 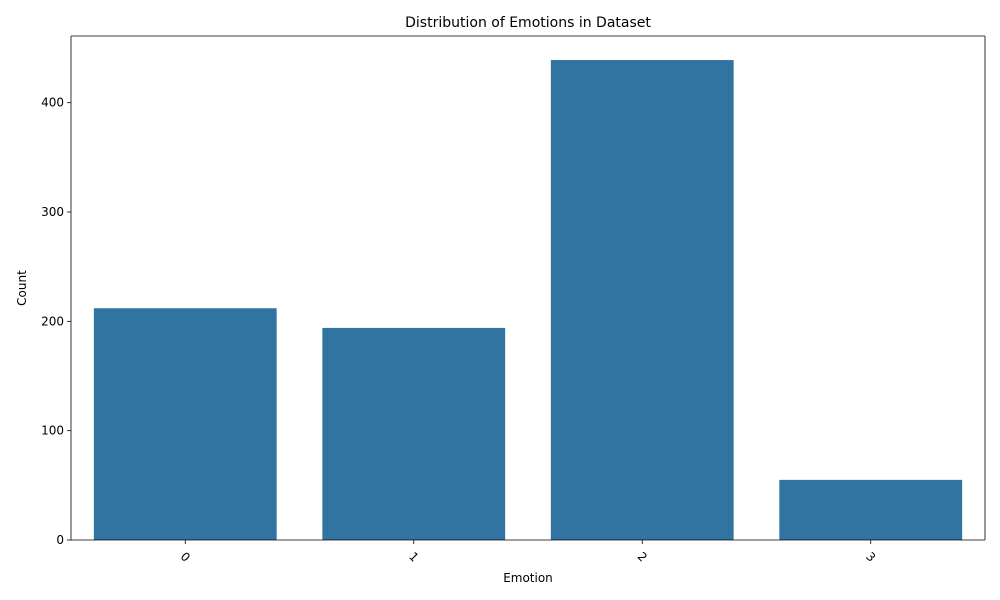 What do you see at coordinates (52, 431) in the screenshot?
I see `y-tick-label: 100` at bounding box center [52, 431].